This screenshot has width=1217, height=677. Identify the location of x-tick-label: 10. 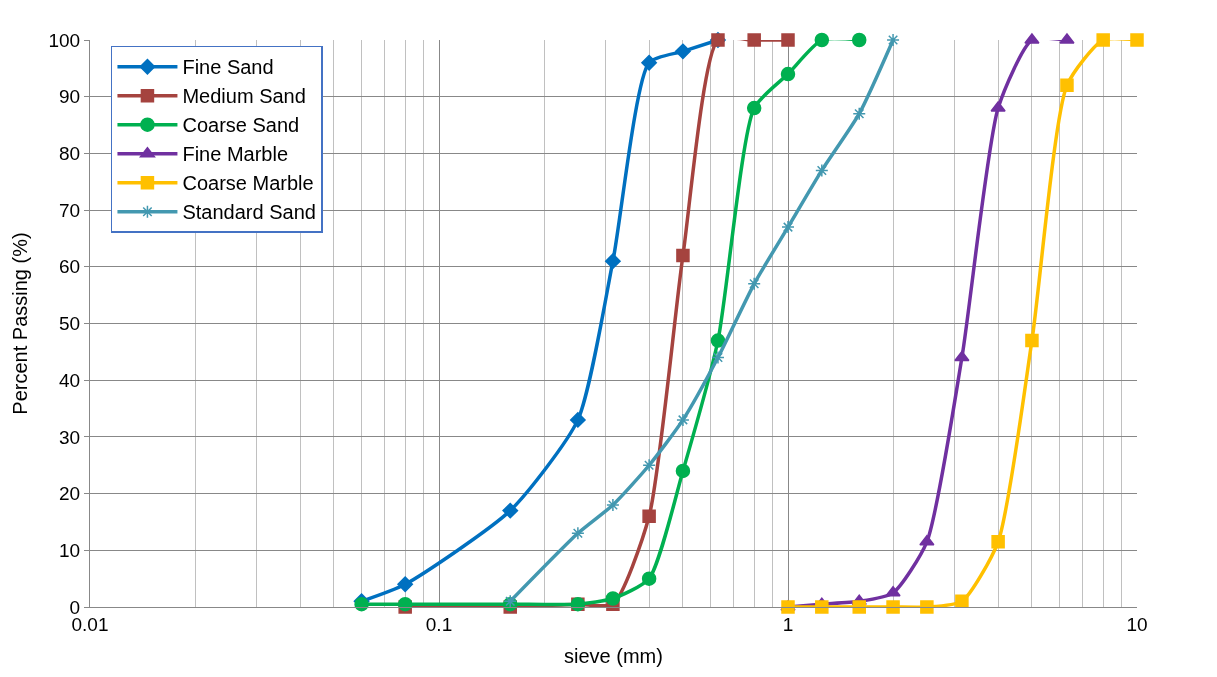
(1137, 624).